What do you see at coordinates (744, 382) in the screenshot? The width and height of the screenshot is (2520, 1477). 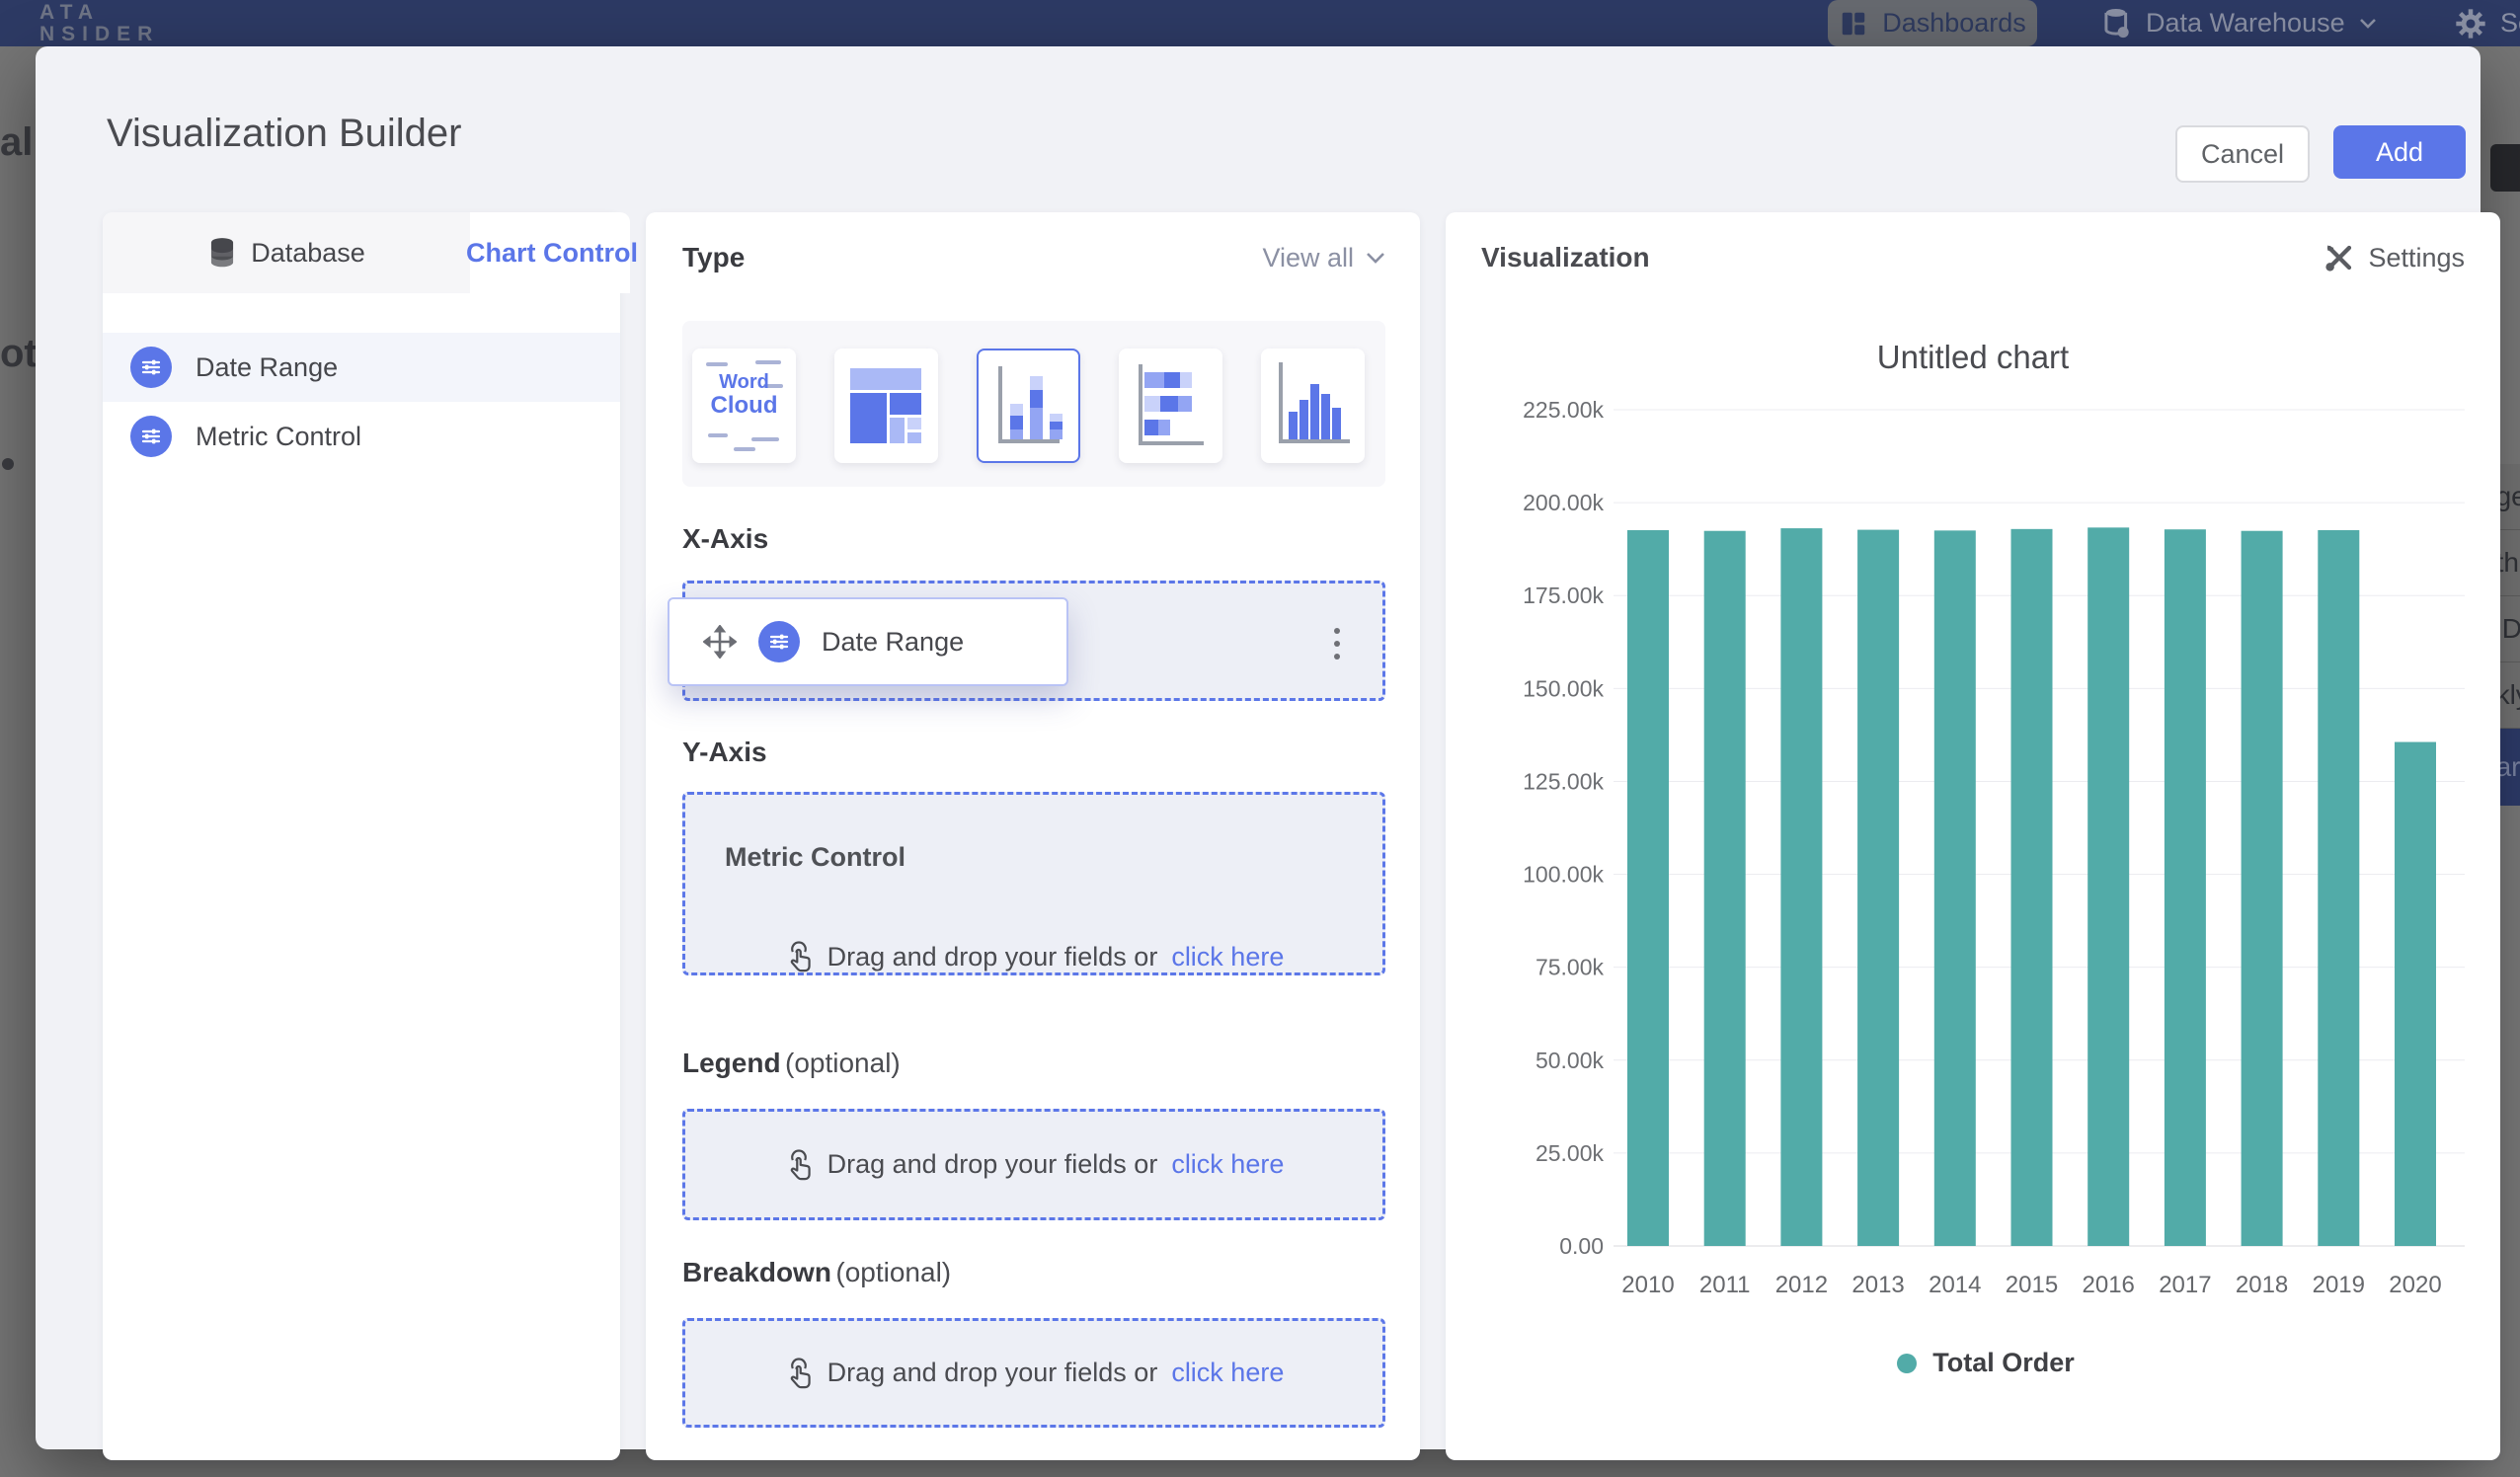 I see `word-cloud-word-1: Word` at bounding box center [744, 382].